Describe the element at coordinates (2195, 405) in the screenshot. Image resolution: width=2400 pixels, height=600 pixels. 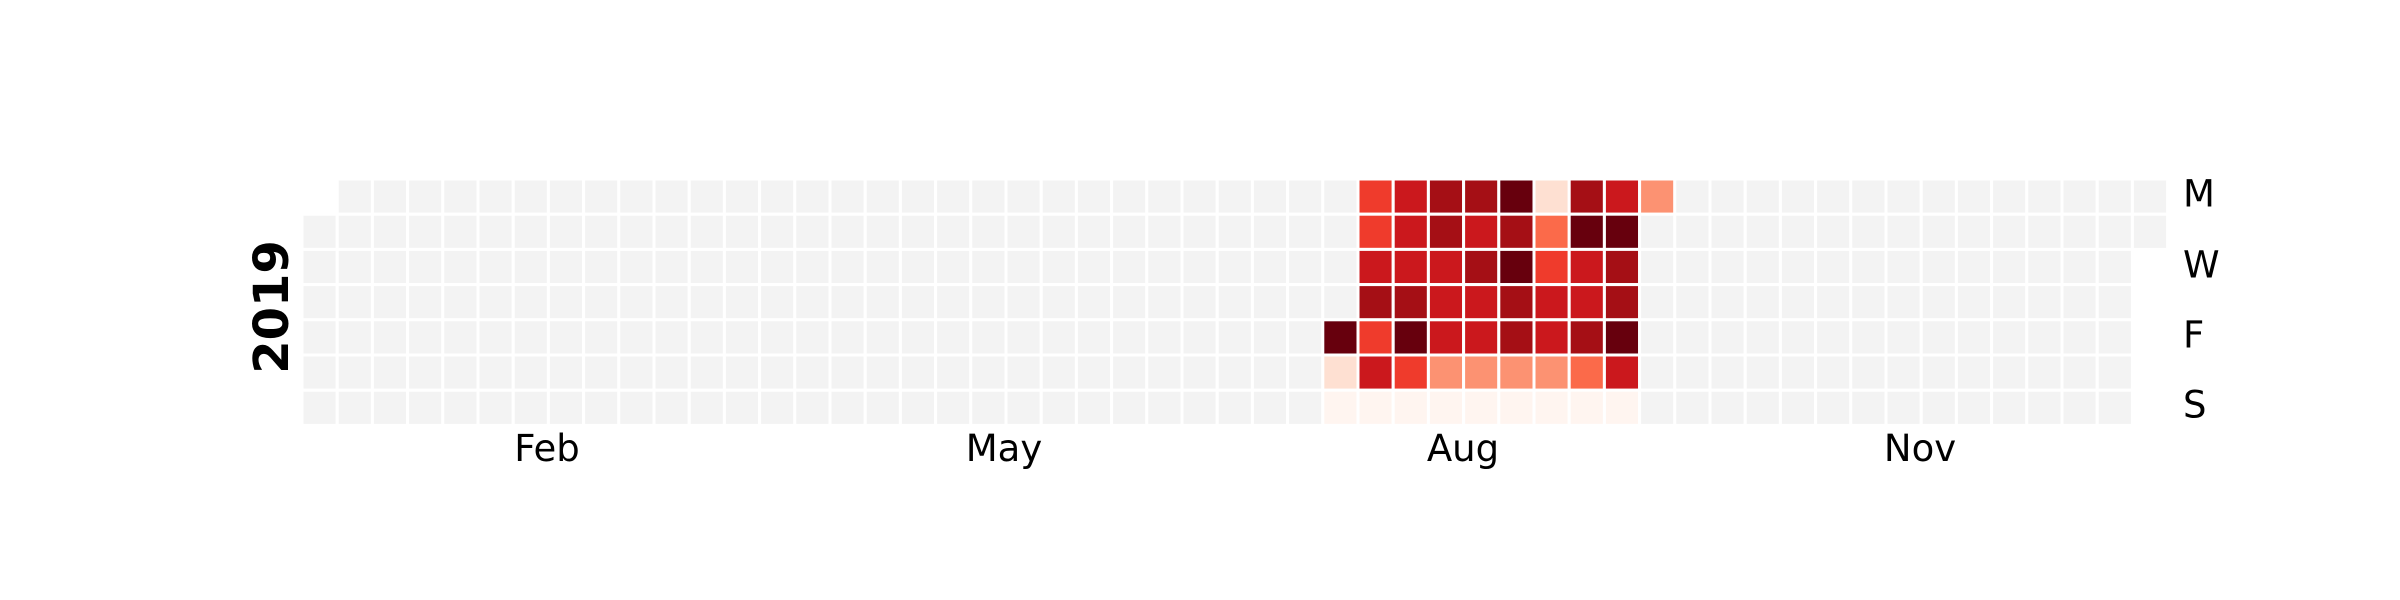
I see `weekday-label-sun: S` at that location.